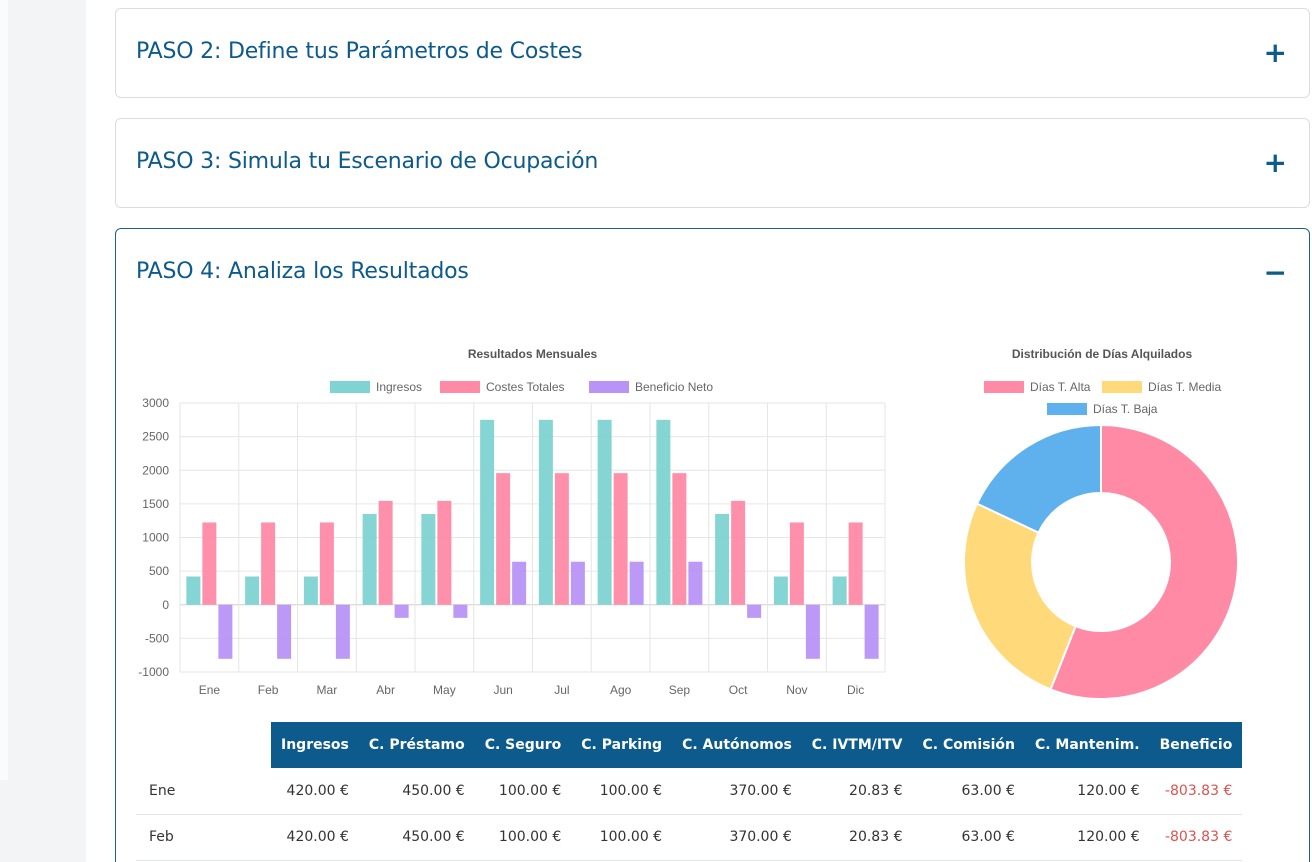 The height and width of the screenshot is (862, 1312). What do you see at coordinates (315, 745) in the screenshot?
I see `table-header-cell: Ingresos` at bounding box center [315, 745].